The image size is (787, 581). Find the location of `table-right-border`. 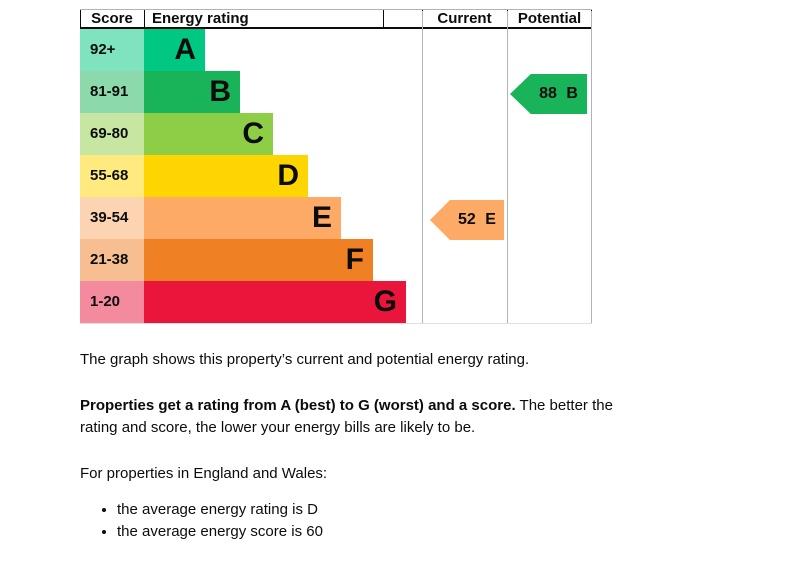

table-right-border is located at coordinates (591, 167).